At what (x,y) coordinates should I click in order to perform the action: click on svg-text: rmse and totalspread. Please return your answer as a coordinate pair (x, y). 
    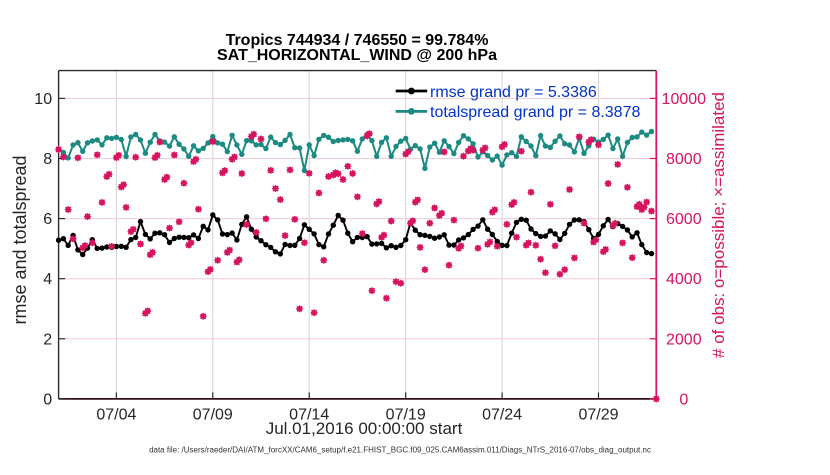
    Looking at the image, I should click on (20, 239).